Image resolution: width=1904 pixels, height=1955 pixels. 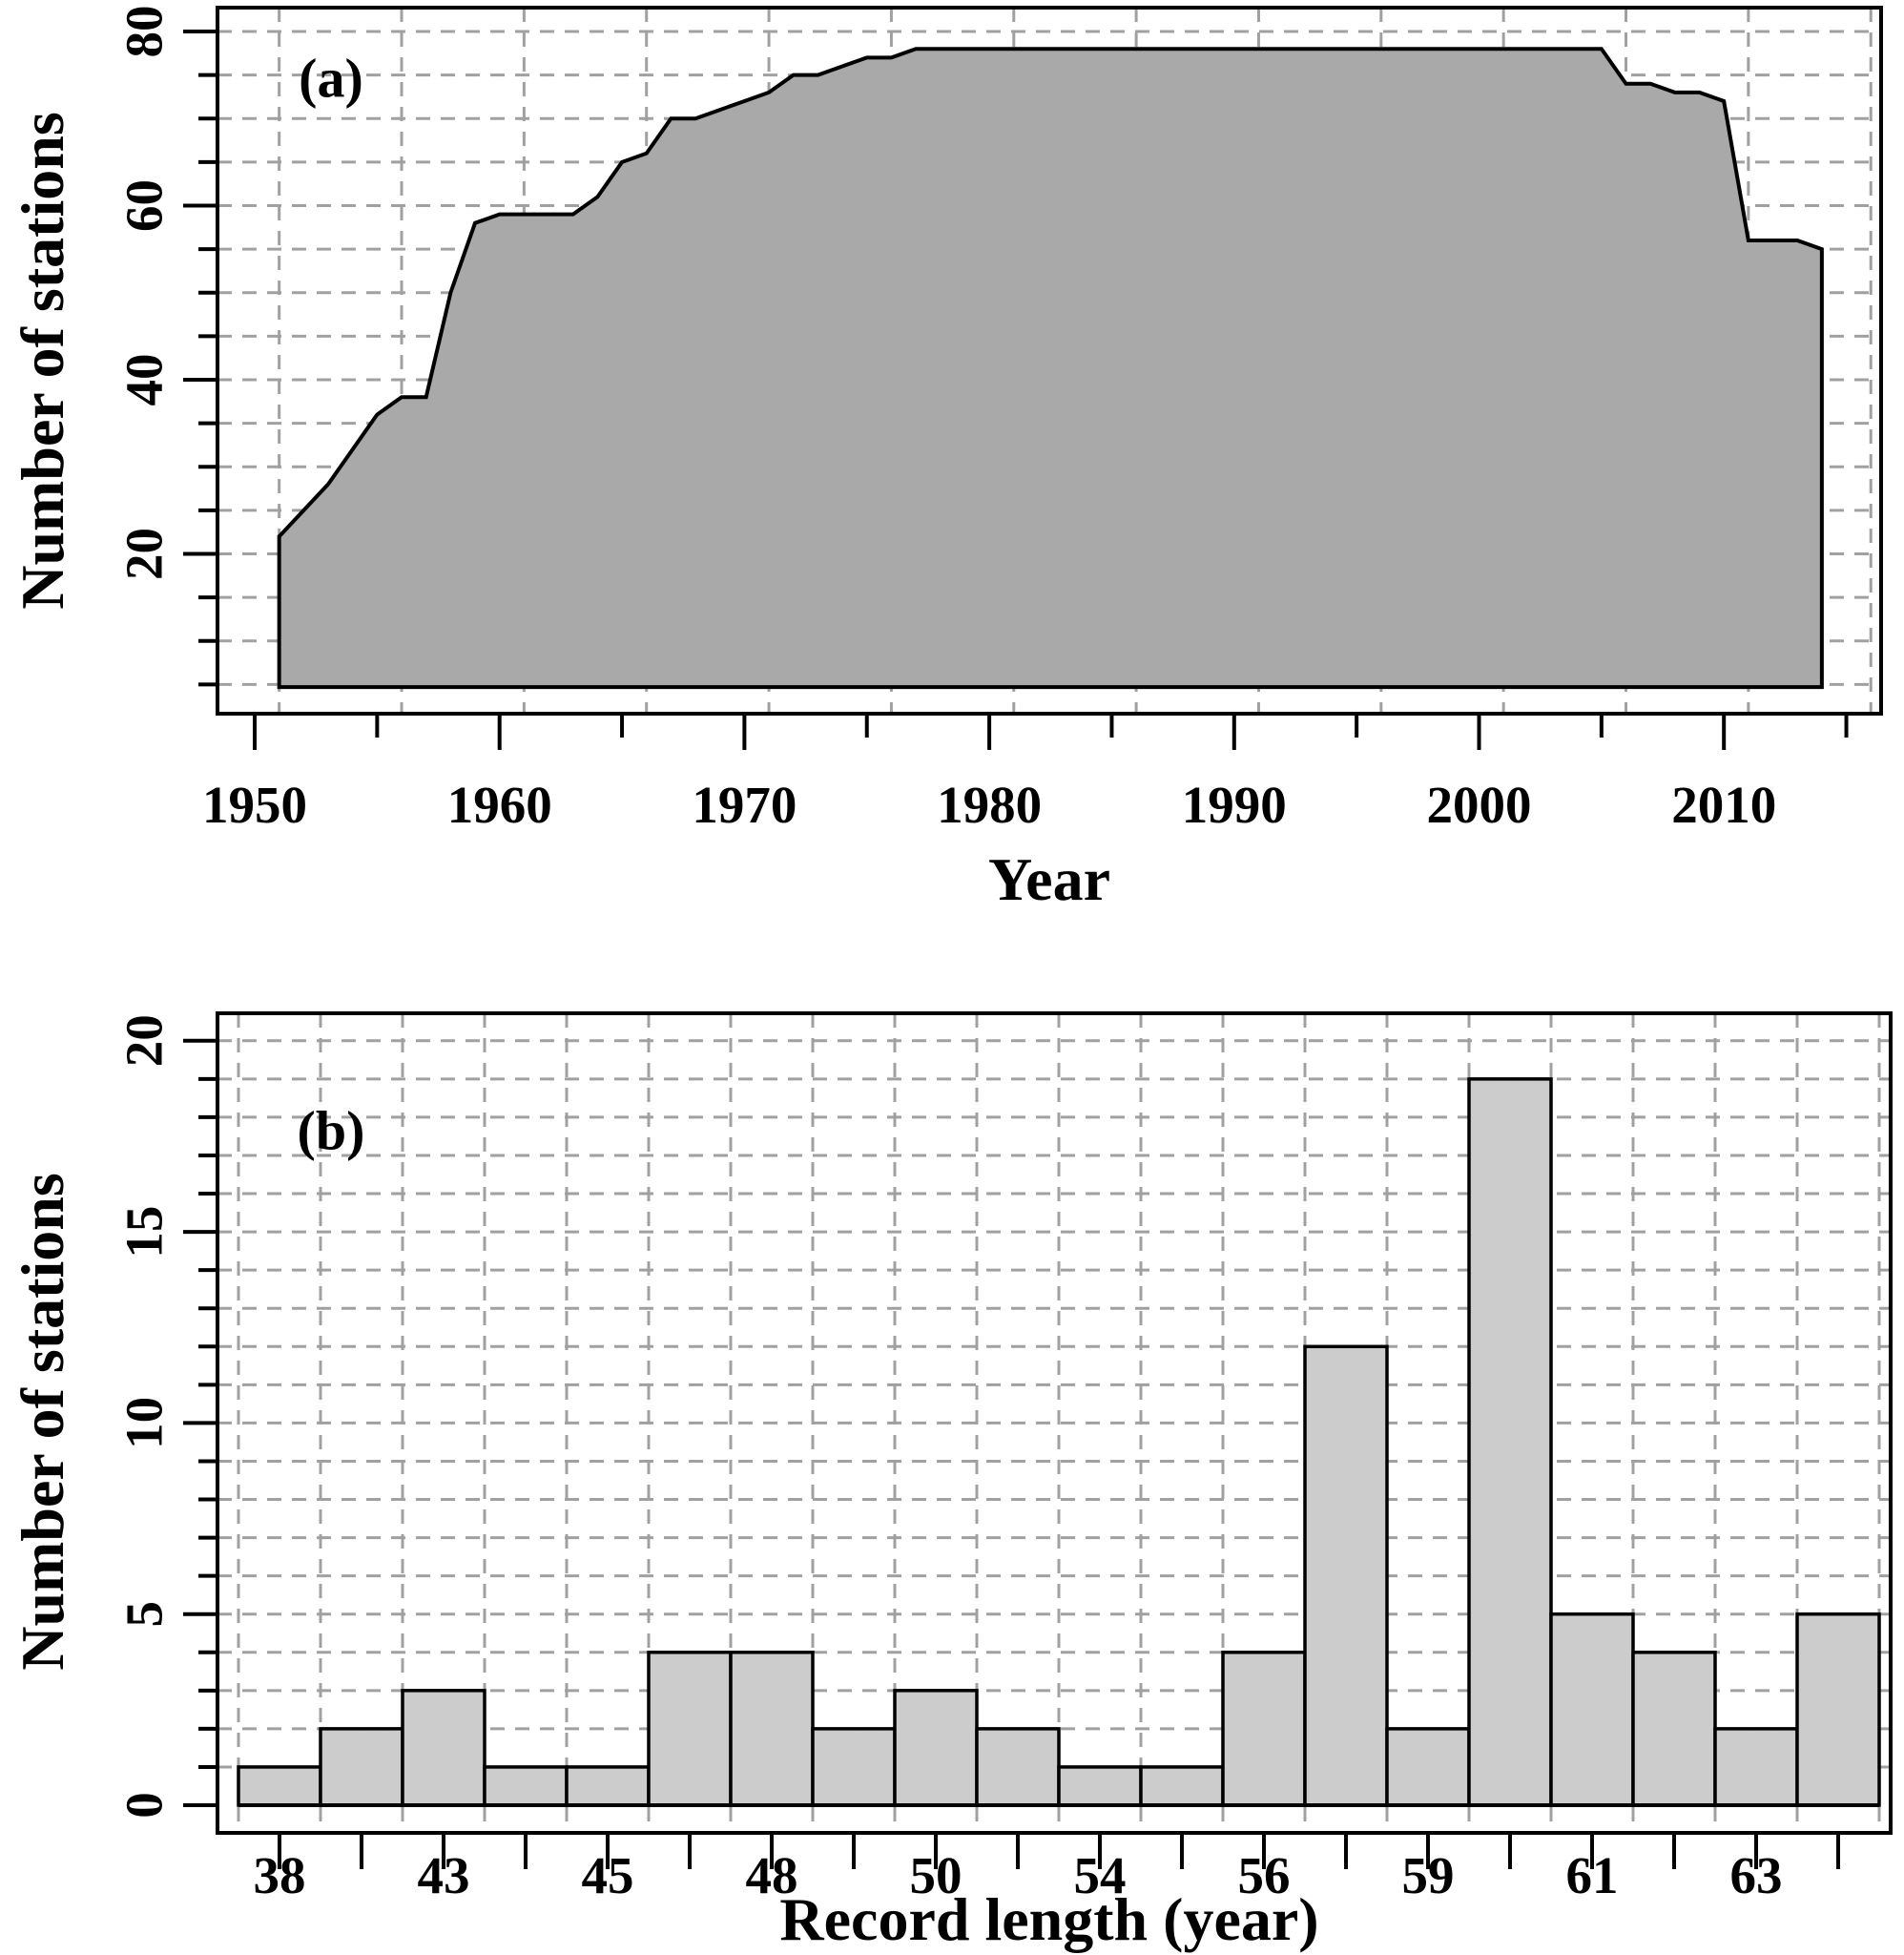 What do you see at coordinates (143, 32) in the screenshot?
I see `y-axis-tick-label: 80` at bounding box center [143, 32].